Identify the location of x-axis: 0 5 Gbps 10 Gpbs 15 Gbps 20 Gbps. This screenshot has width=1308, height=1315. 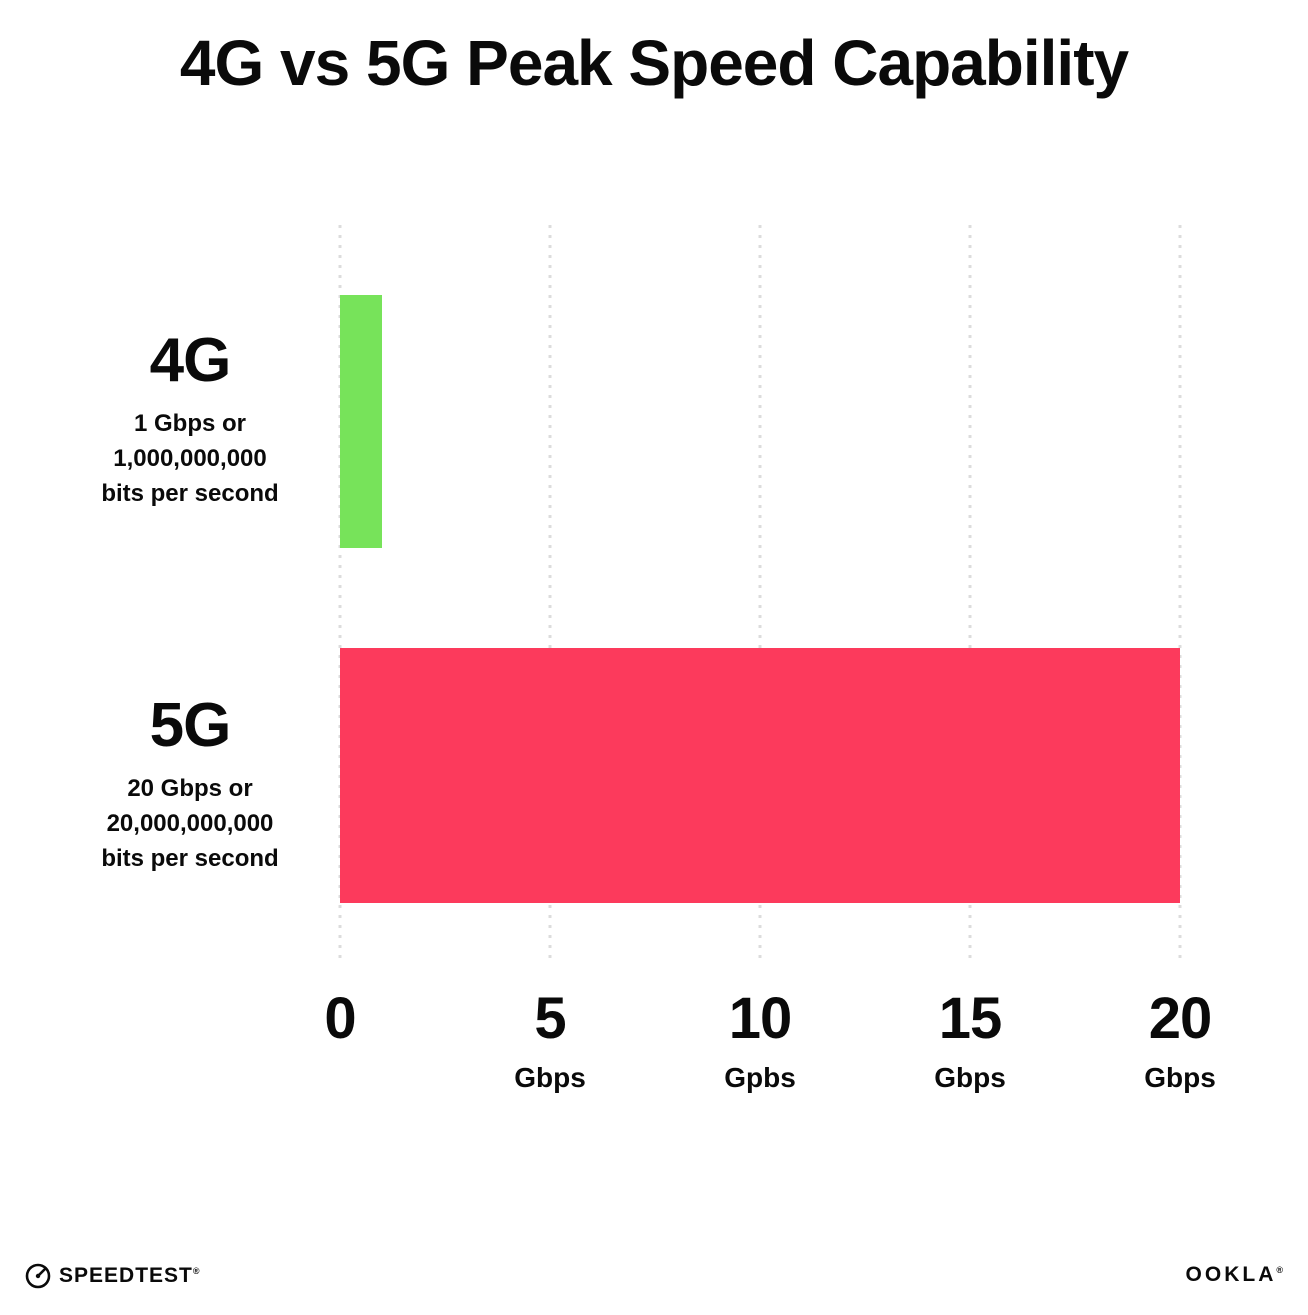
(769, 1045).